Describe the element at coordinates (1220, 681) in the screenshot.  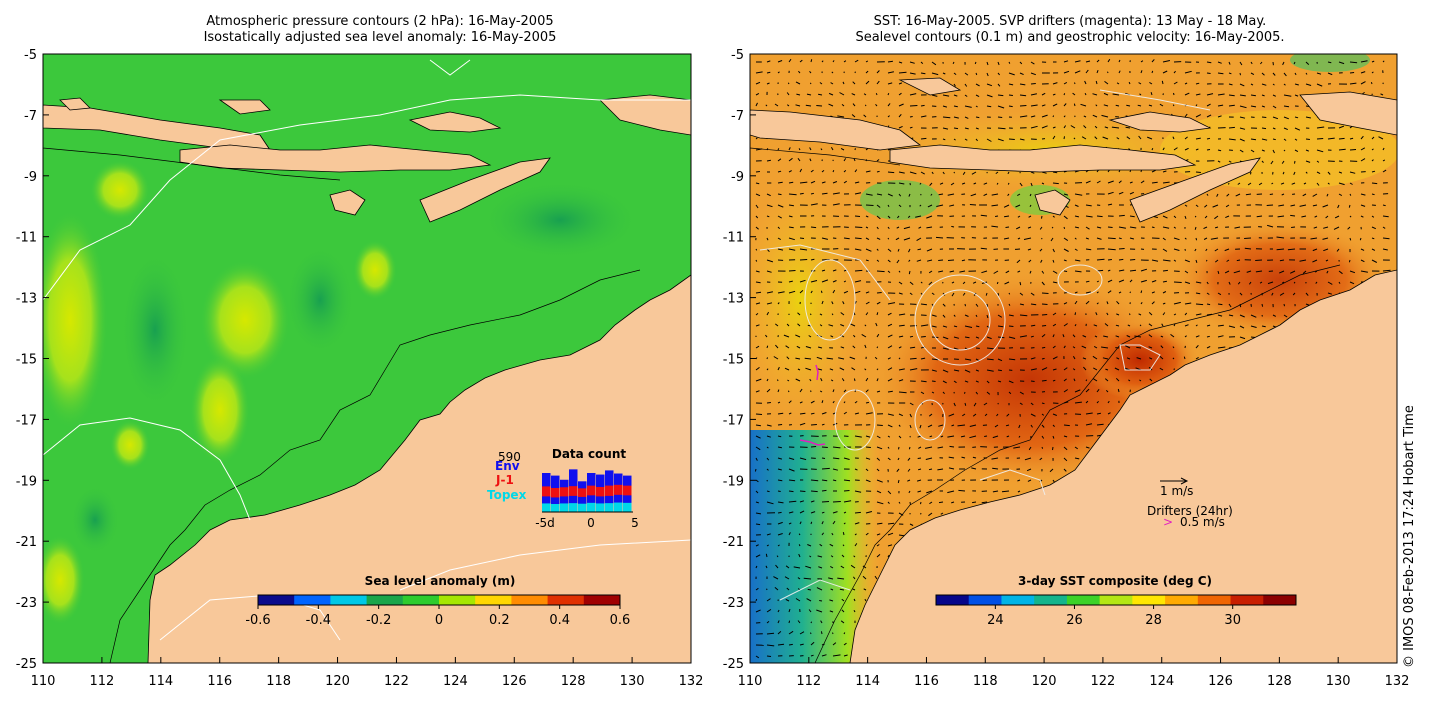
I see `x-tick-label: 126` at that location.